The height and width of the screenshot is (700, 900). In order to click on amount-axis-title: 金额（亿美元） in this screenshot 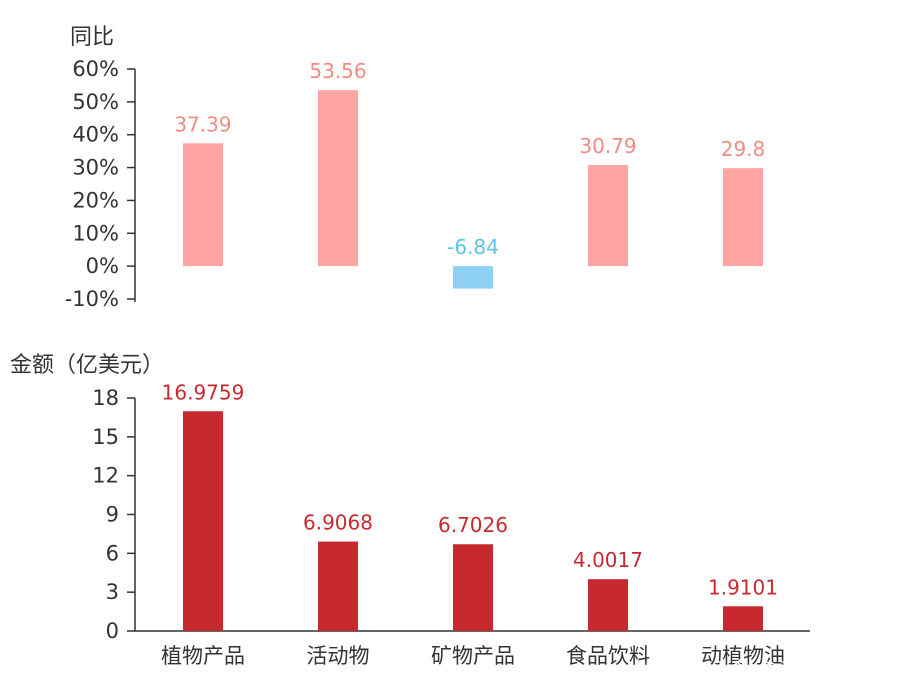, I will do `click(87, 365)`.